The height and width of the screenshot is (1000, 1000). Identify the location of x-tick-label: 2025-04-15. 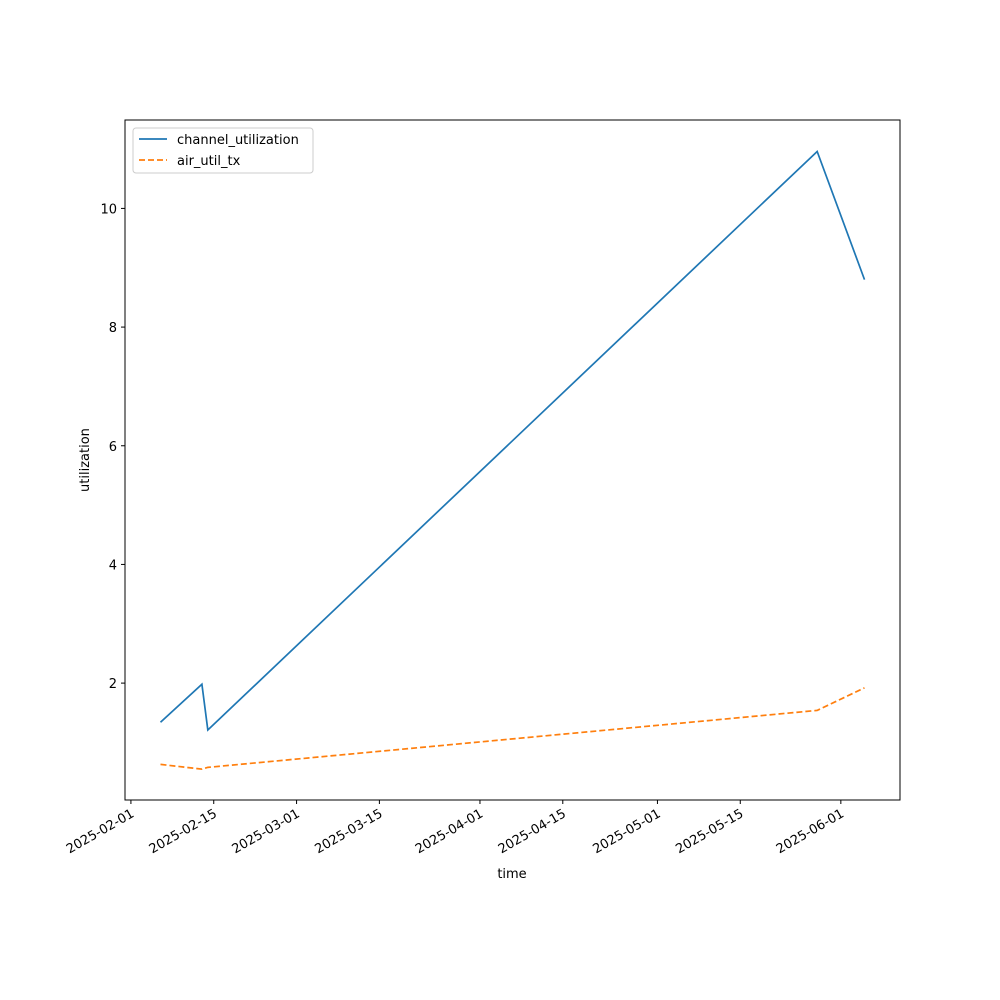
(532, 831).